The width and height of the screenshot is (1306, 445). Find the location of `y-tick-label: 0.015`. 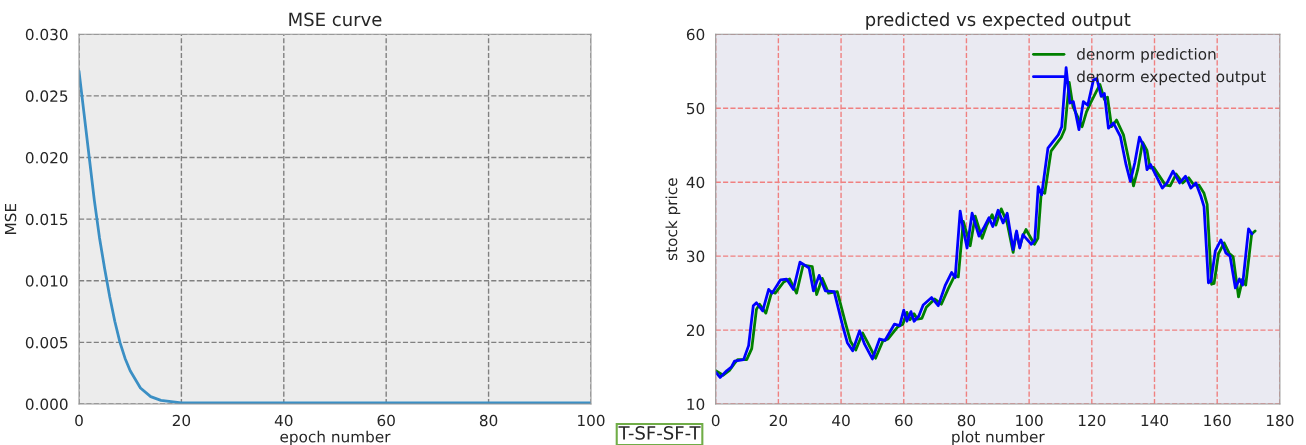

y-tick-label: 0.015 is located at coordinates (46, 219).